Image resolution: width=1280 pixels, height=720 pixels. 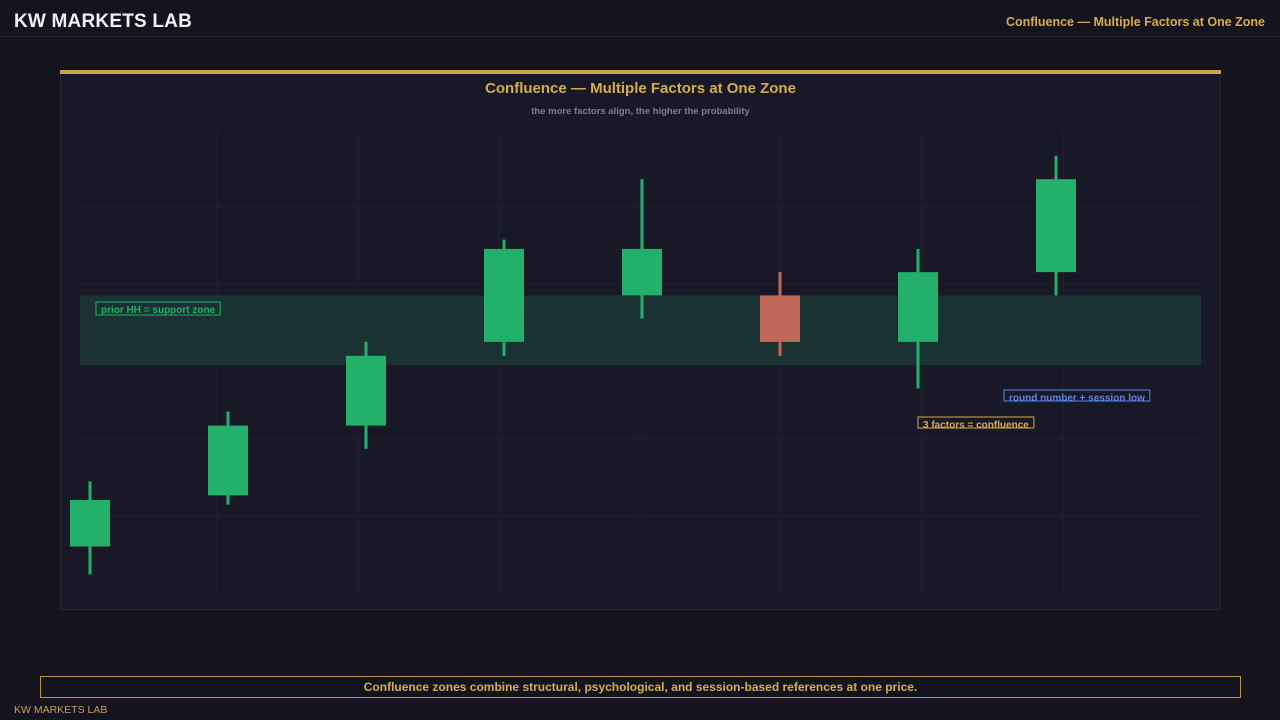 I want to click on annotation-label: 3 factors = confluence, so click(x=976, y=425).